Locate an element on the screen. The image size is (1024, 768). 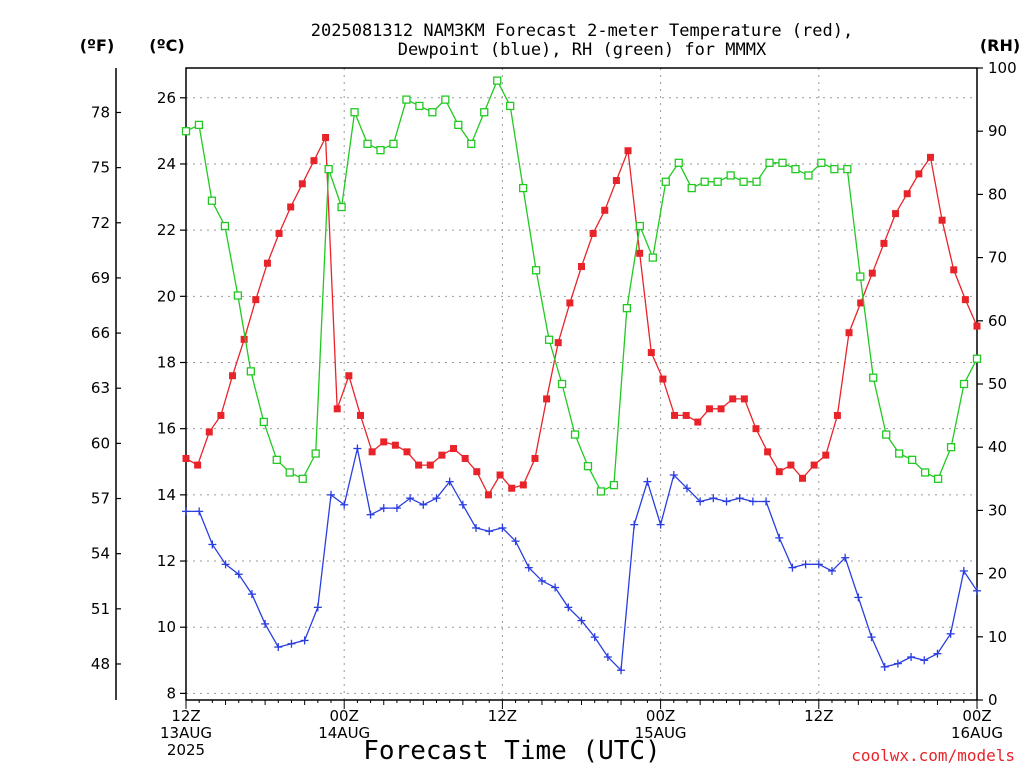
fahrenheit-tick-label: 60 is located at coordinates (100, 443).